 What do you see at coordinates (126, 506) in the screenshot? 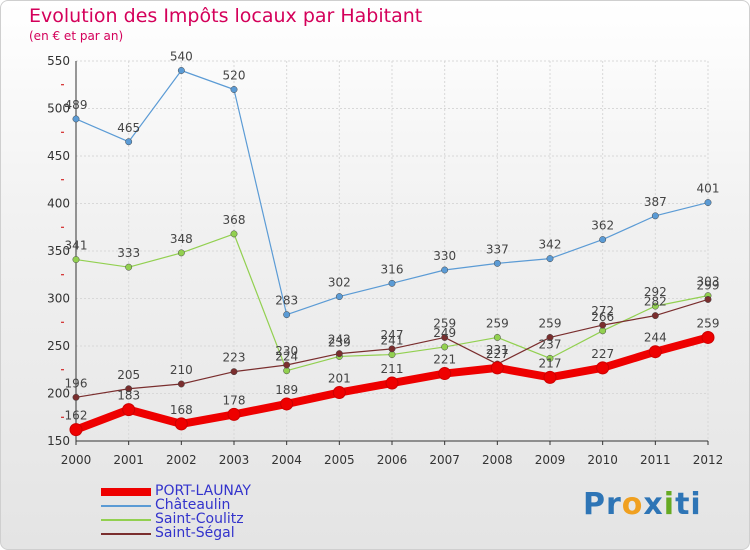
I see `legend-swatch-chateaulin` at bounding box center [126, 506].